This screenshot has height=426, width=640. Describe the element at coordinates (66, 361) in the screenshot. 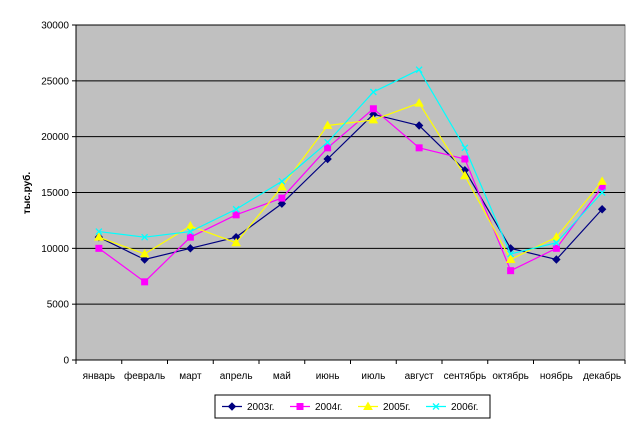

I see `y-tick-label: 0` at that location.